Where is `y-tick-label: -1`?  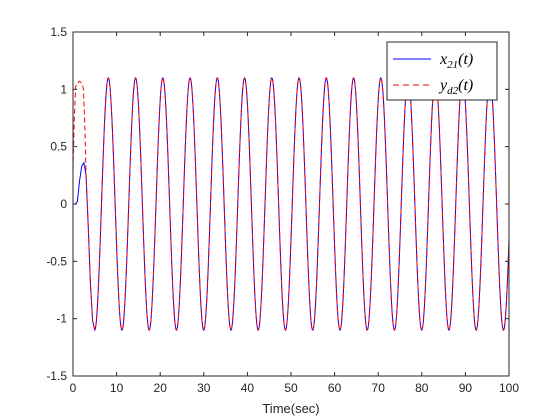 y-tick-label: -1 is located at coordinates (61, 319).